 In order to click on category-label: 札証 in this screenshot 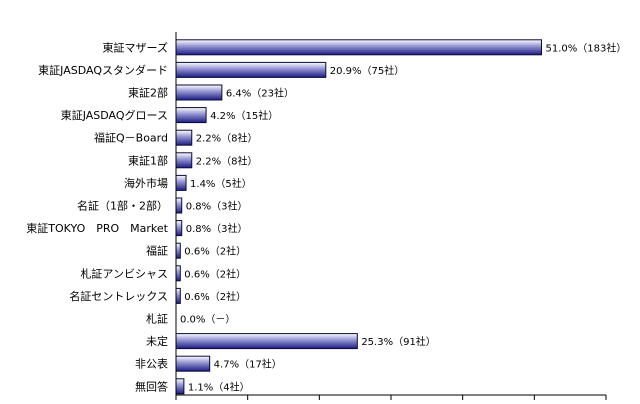, I will do `click(157, 319)`.